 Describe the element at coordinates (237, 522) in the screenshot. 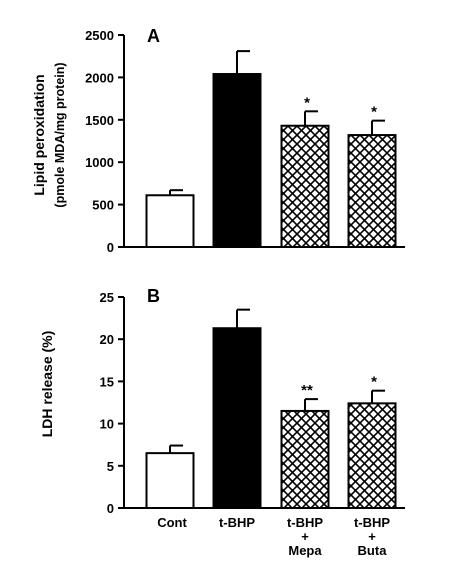

I see `x-label-tbhp: t-BHP` at that location.